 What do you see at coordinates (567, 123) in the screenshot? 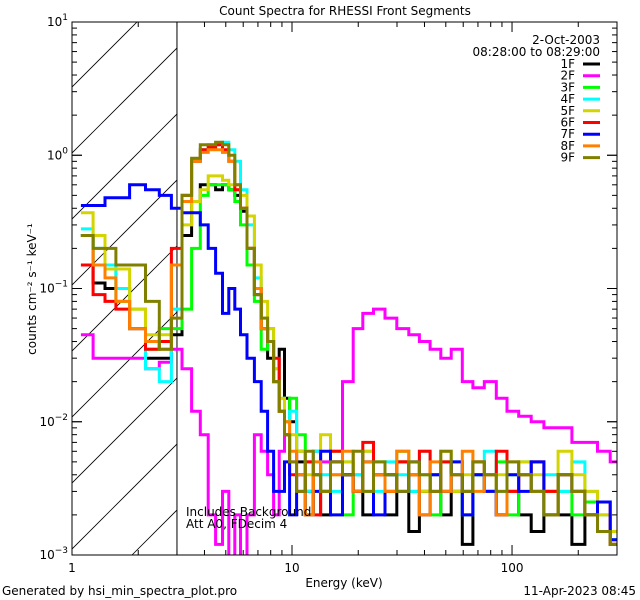
I see `legend-label-6F: 6F` at bounding box center [567, 123].